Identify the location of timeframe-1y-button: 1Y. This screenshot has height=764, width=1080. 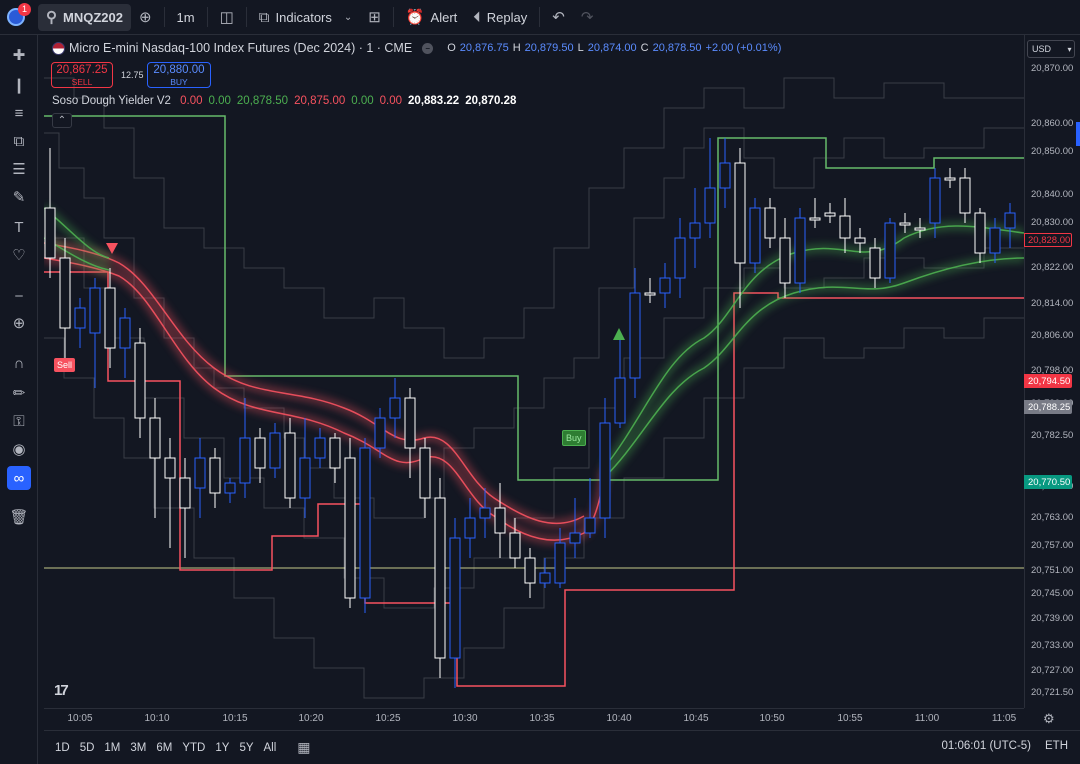
(222, 747).